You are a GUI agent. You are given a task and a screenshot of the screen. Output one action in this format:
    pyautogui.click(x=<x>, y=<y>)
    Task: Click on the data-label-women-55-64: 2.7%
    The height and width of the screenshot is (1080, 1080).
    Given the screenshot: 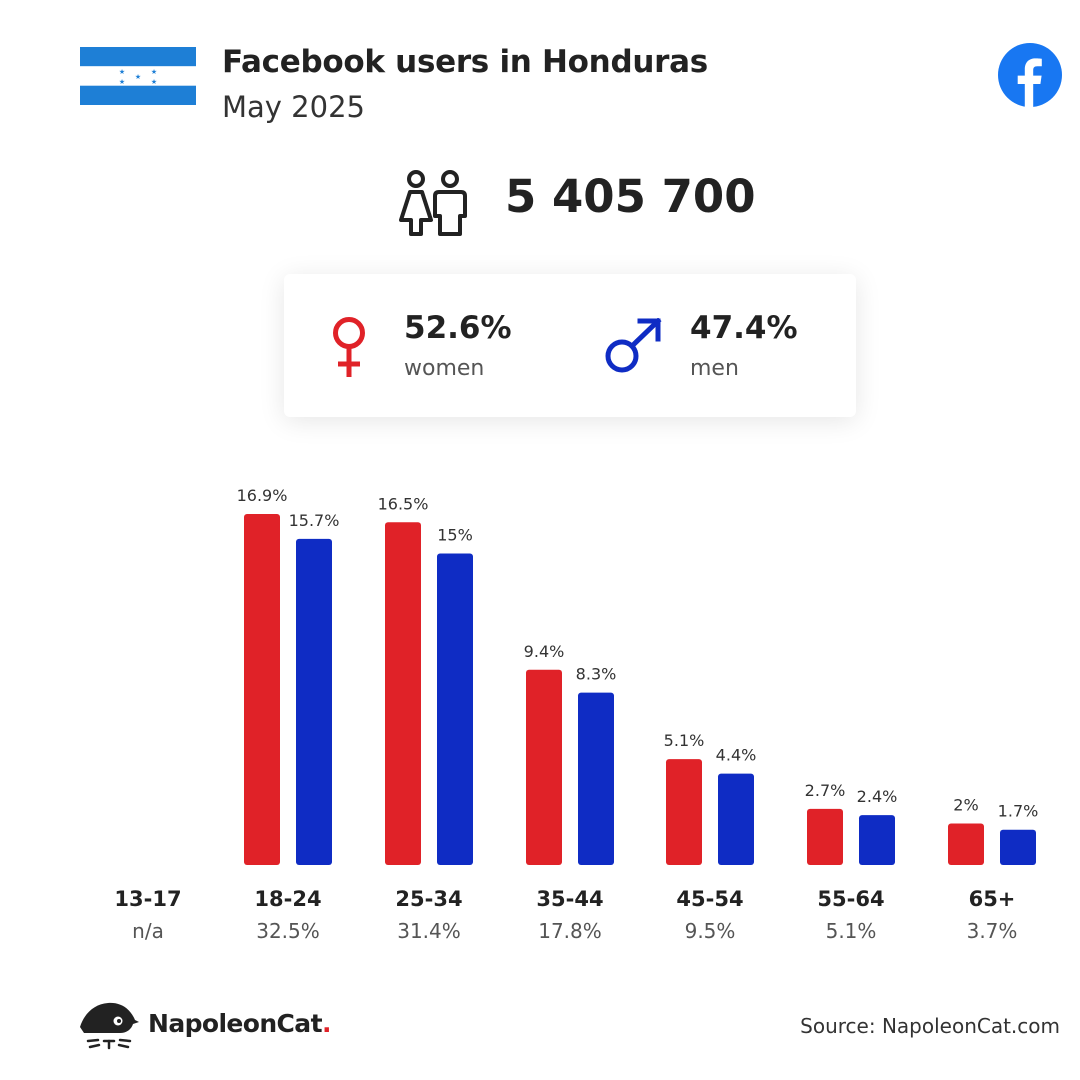 What is the action you would take?
    pyautogui.click(x=825, y=790)
    